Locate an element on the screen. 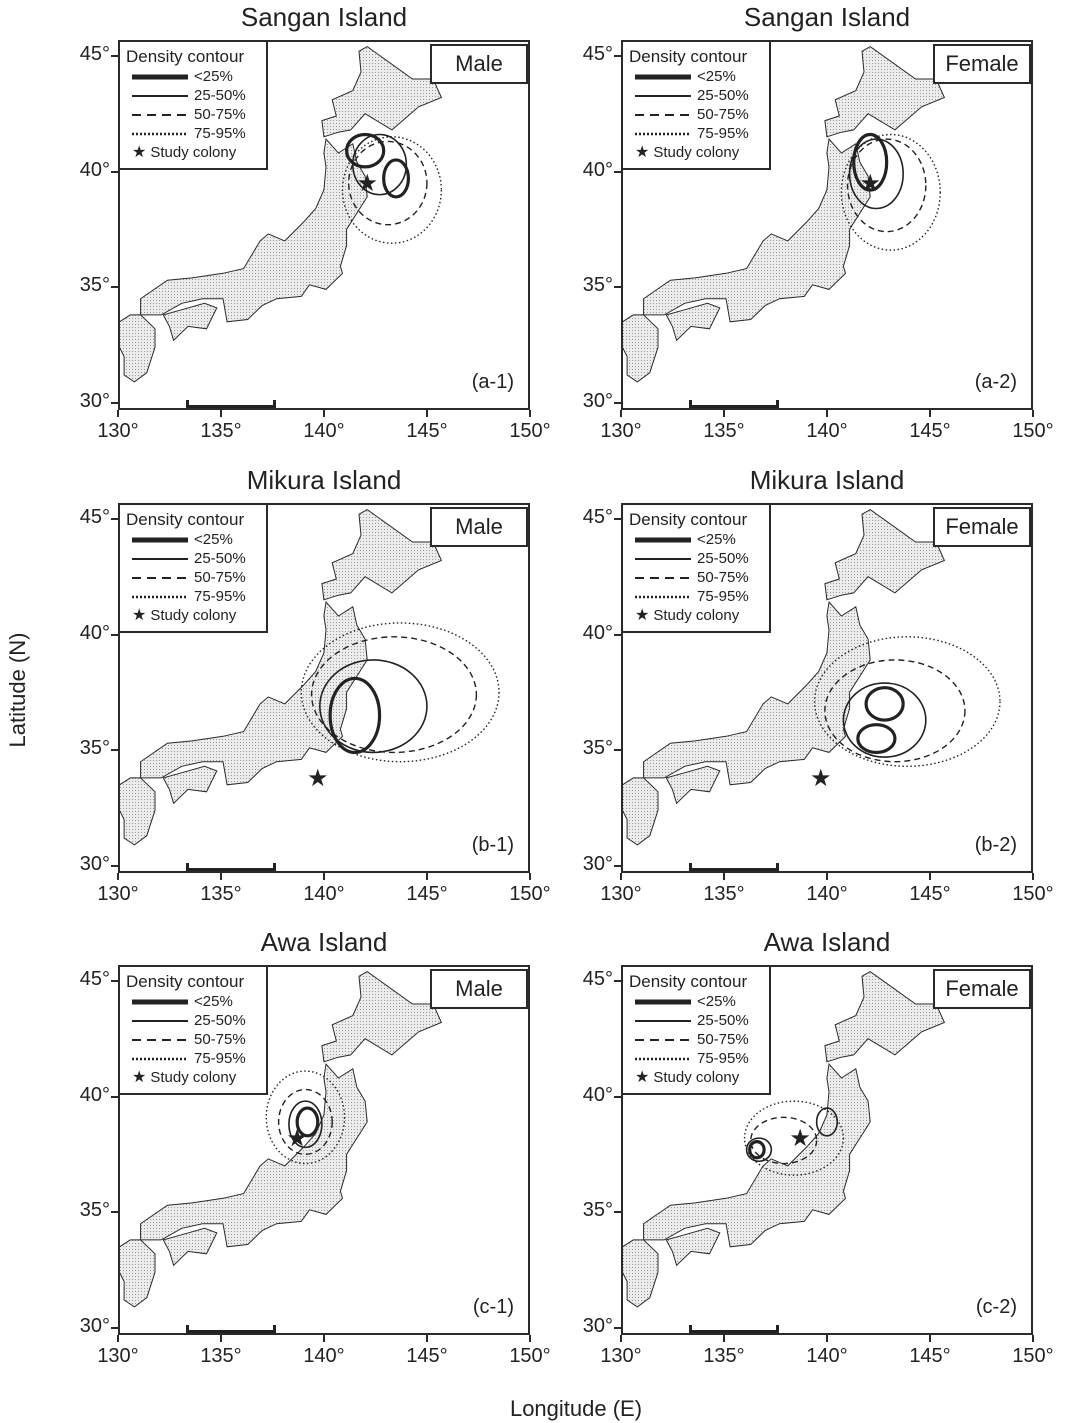  legend-item-75-95: 75-95% is located at coordinates (699, 1058).